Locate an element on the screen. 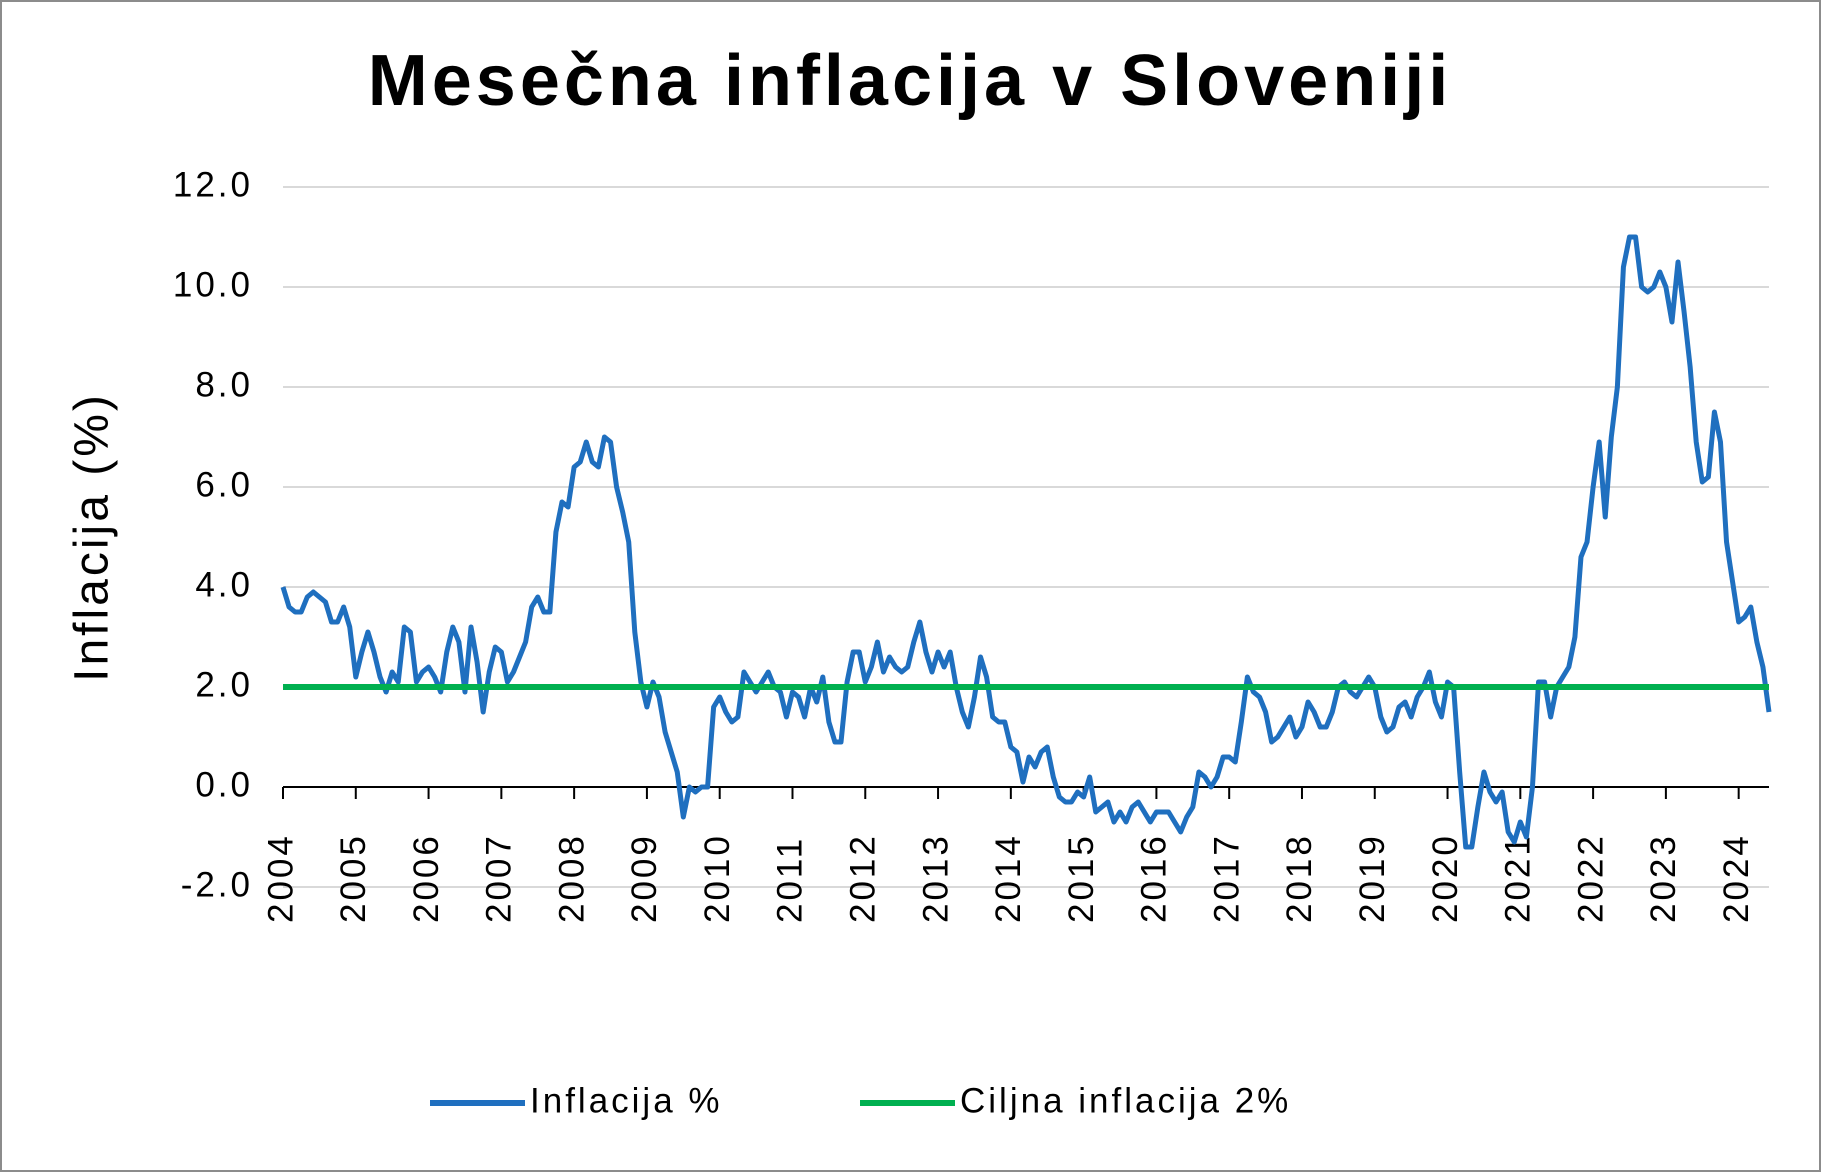 The width and height of the screenshot is (1821, 1172). x-tick-label: 2015 is located at coordinates (1081, 878).